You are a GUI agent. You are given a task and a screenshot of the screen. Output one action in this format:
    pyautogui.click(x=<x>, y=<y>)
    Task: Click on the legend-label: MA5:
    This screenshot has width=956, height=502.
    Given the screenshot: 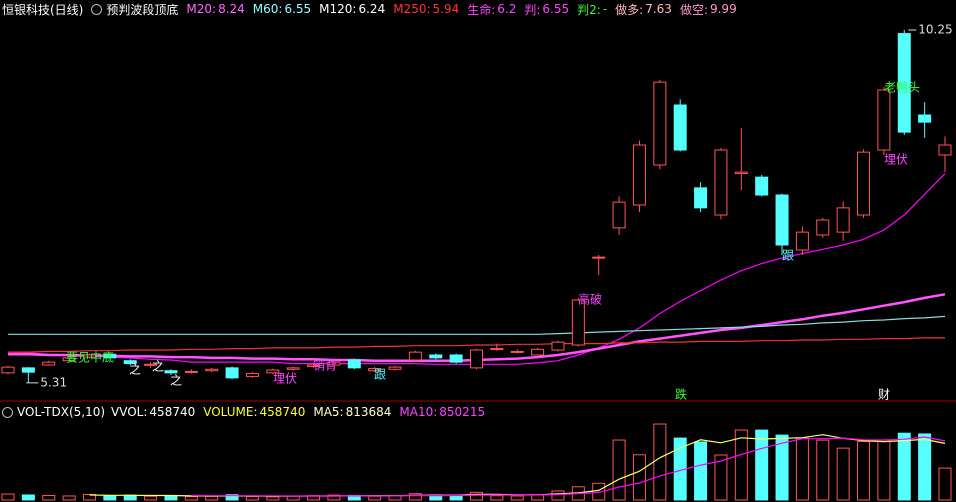 What is the action you would take?
    pyautogui.click(x=328, y=412)
    